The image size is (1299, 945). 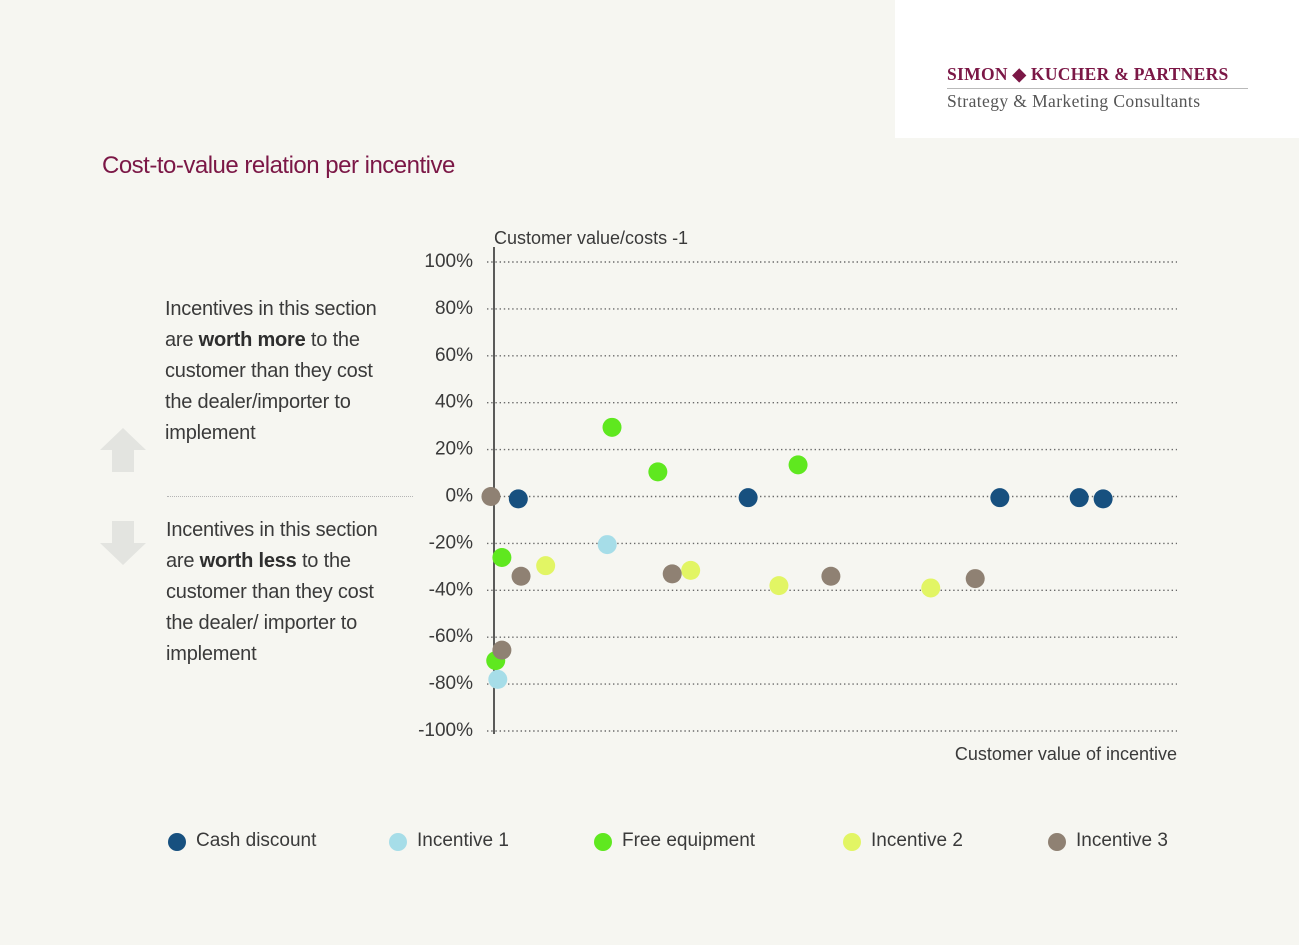 What do you see at coordinates (448, 261) in the screenshot?
I see `y-tick-label: 100%` at bounding box center [448, 261].